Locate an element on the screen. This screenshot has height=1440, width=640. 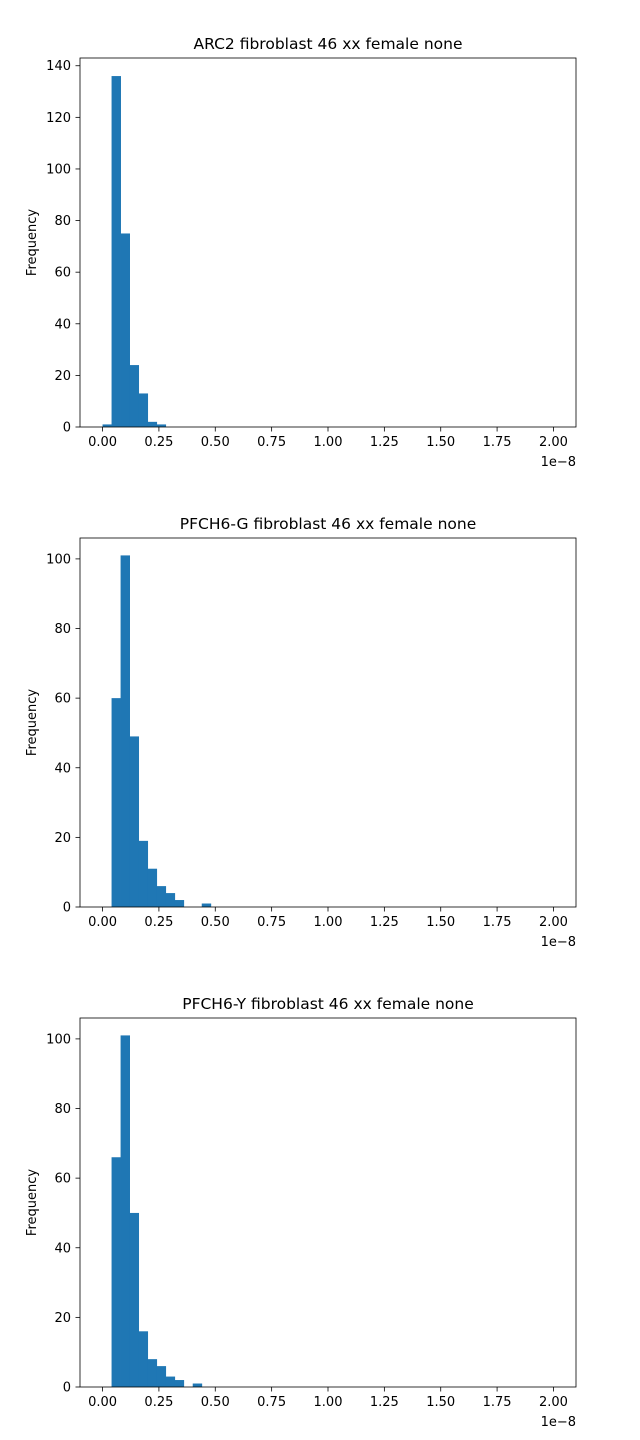
chart-title: PFCH6-G fibroblast 46 xx female none is located at coordinates (328, 524).